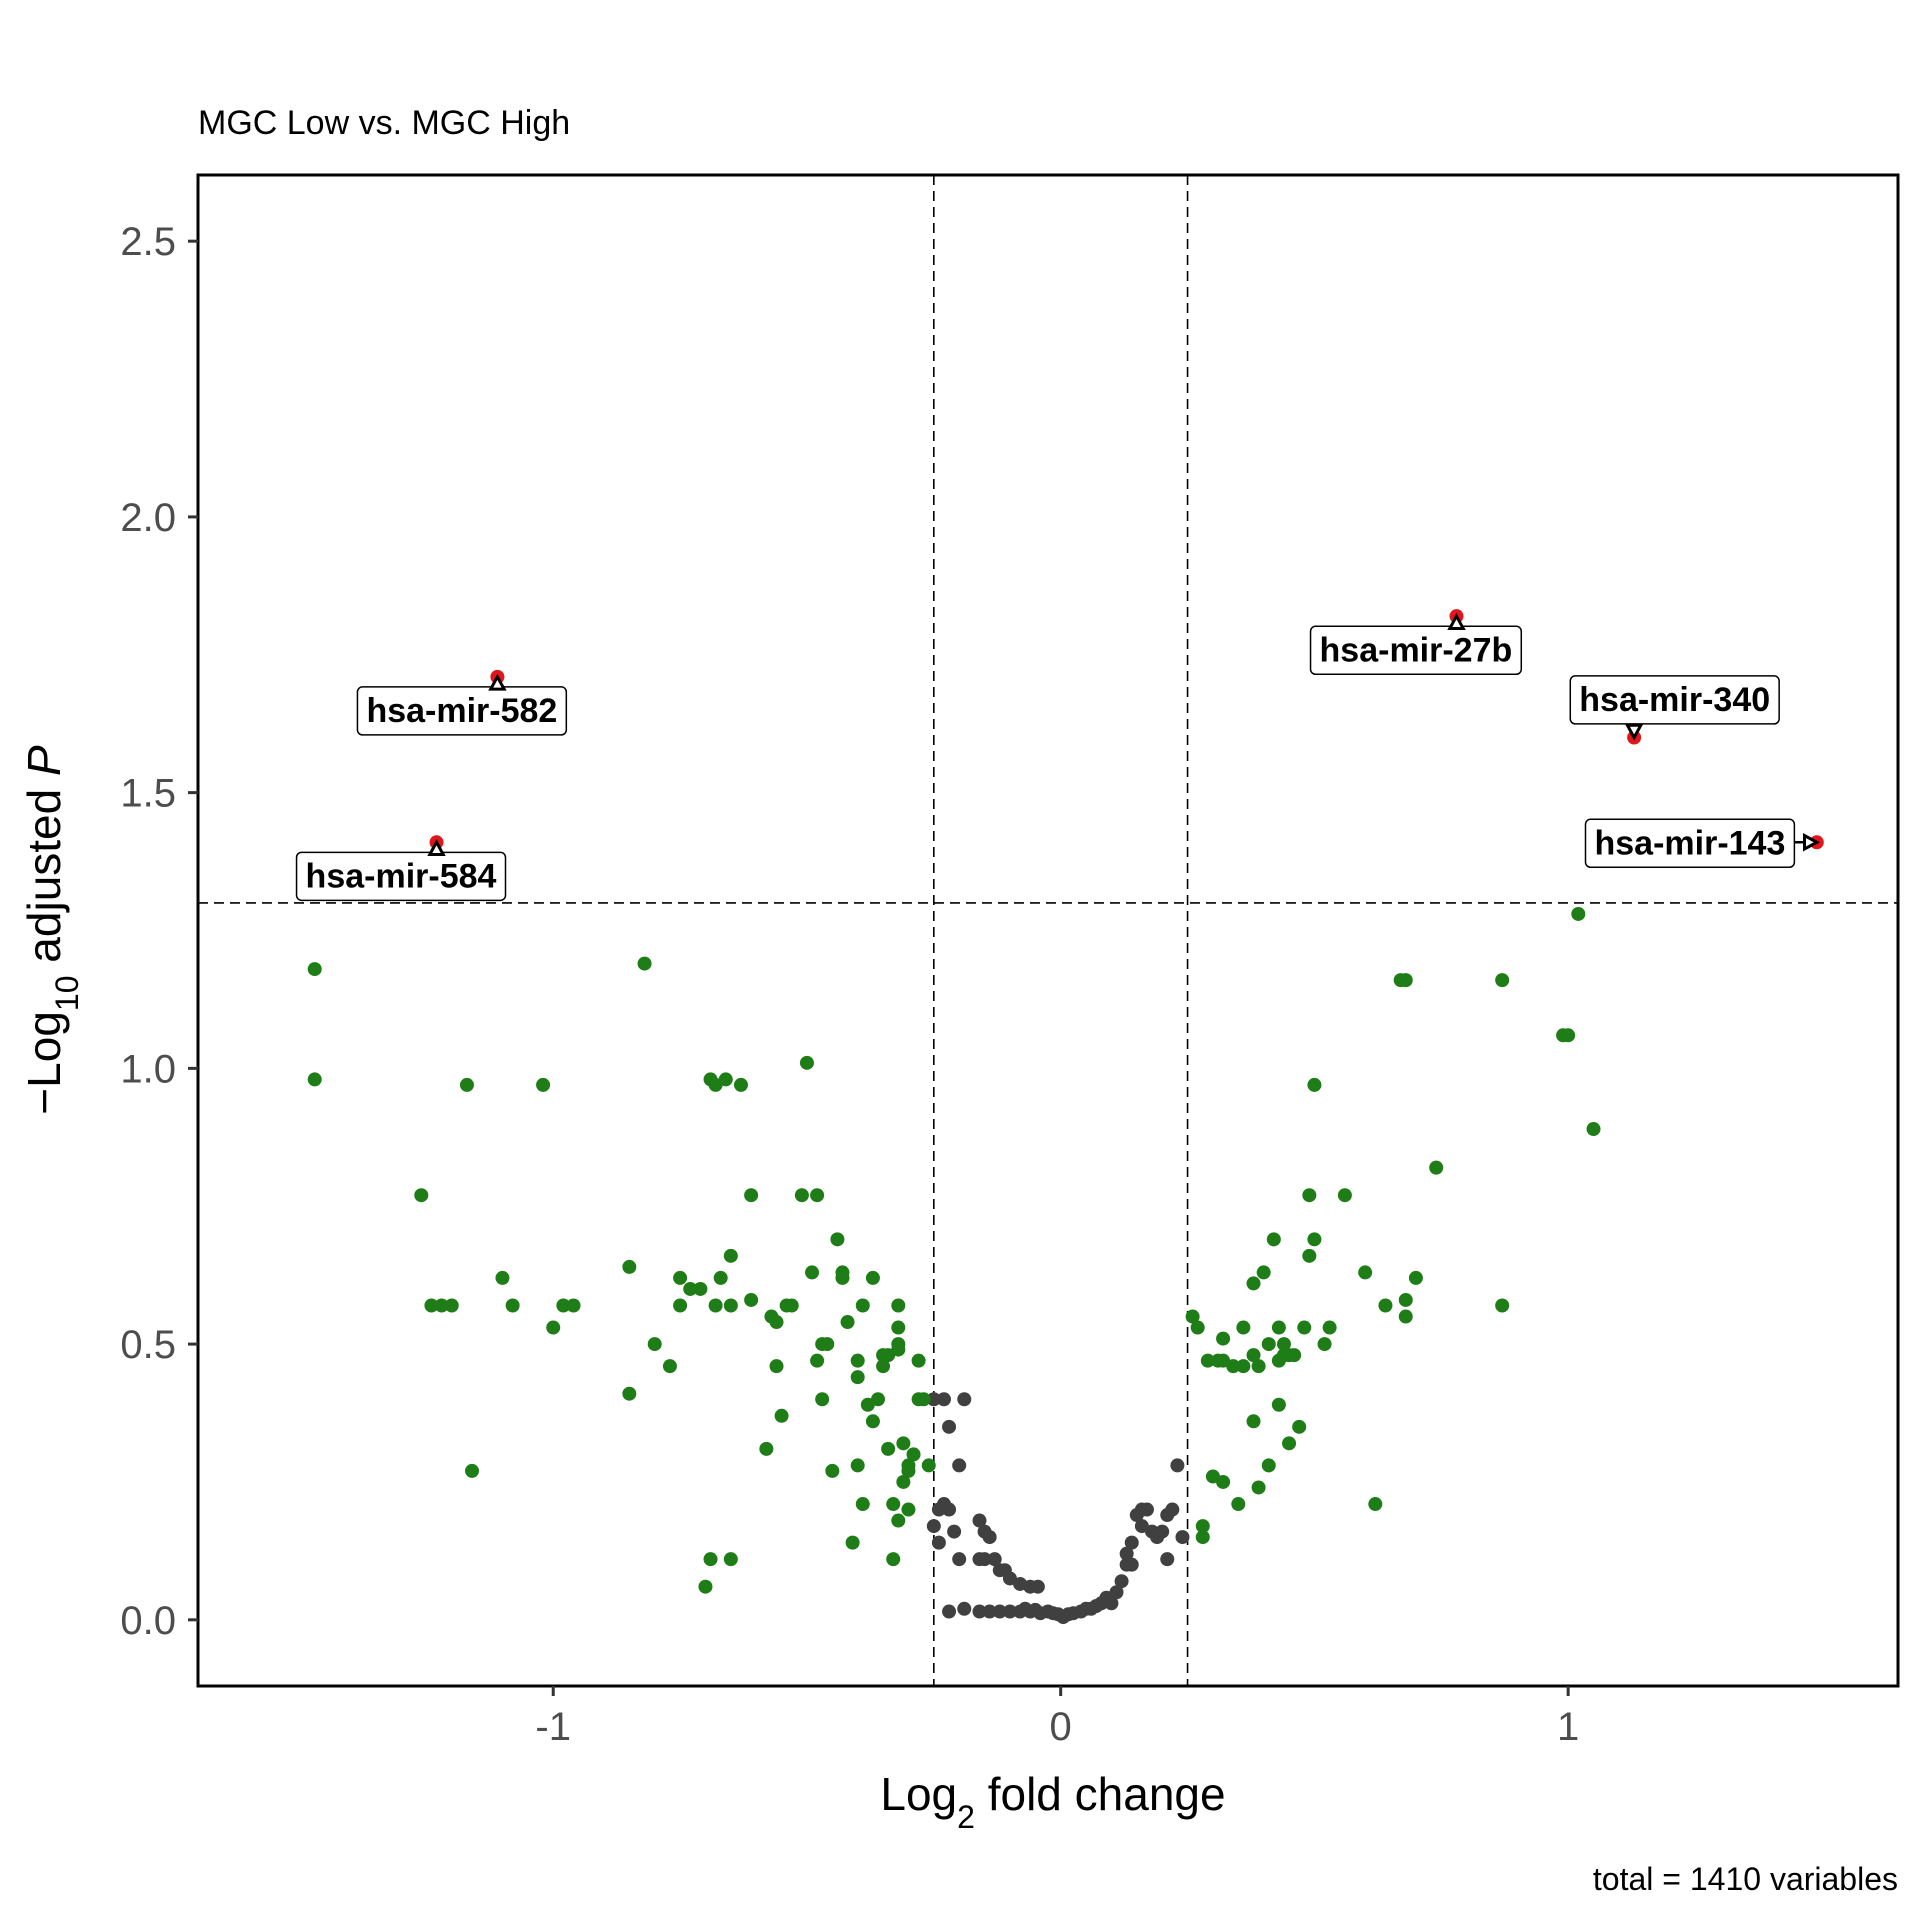  What do you see at coordinates (1100, 1794) in the screenshot?
I see `x-axis-title-rest: fold change` at bounding box center [1100, 1794].